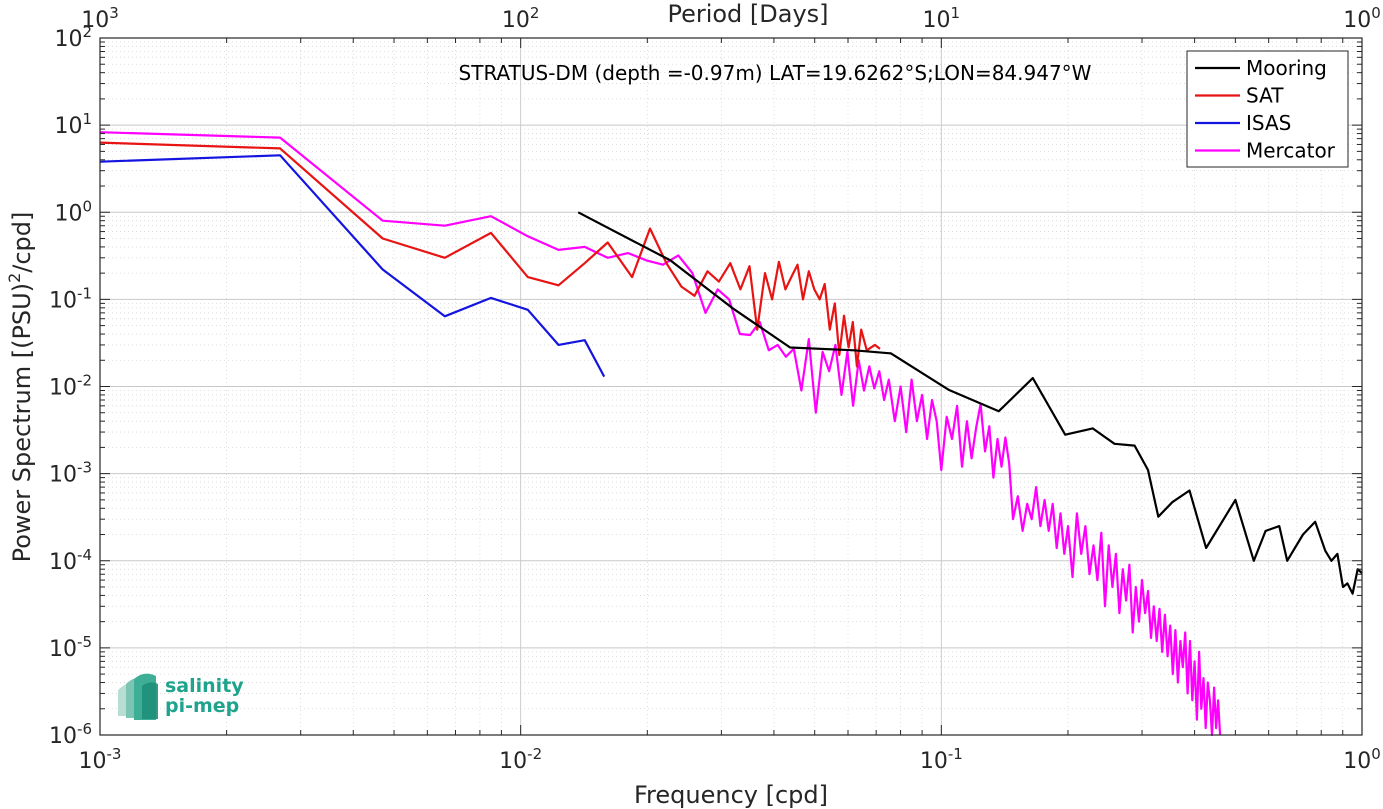  Describe the element at coordinates (70, 386) in the screenshot. I see `y-tick-label: 10⁻²` at that location.